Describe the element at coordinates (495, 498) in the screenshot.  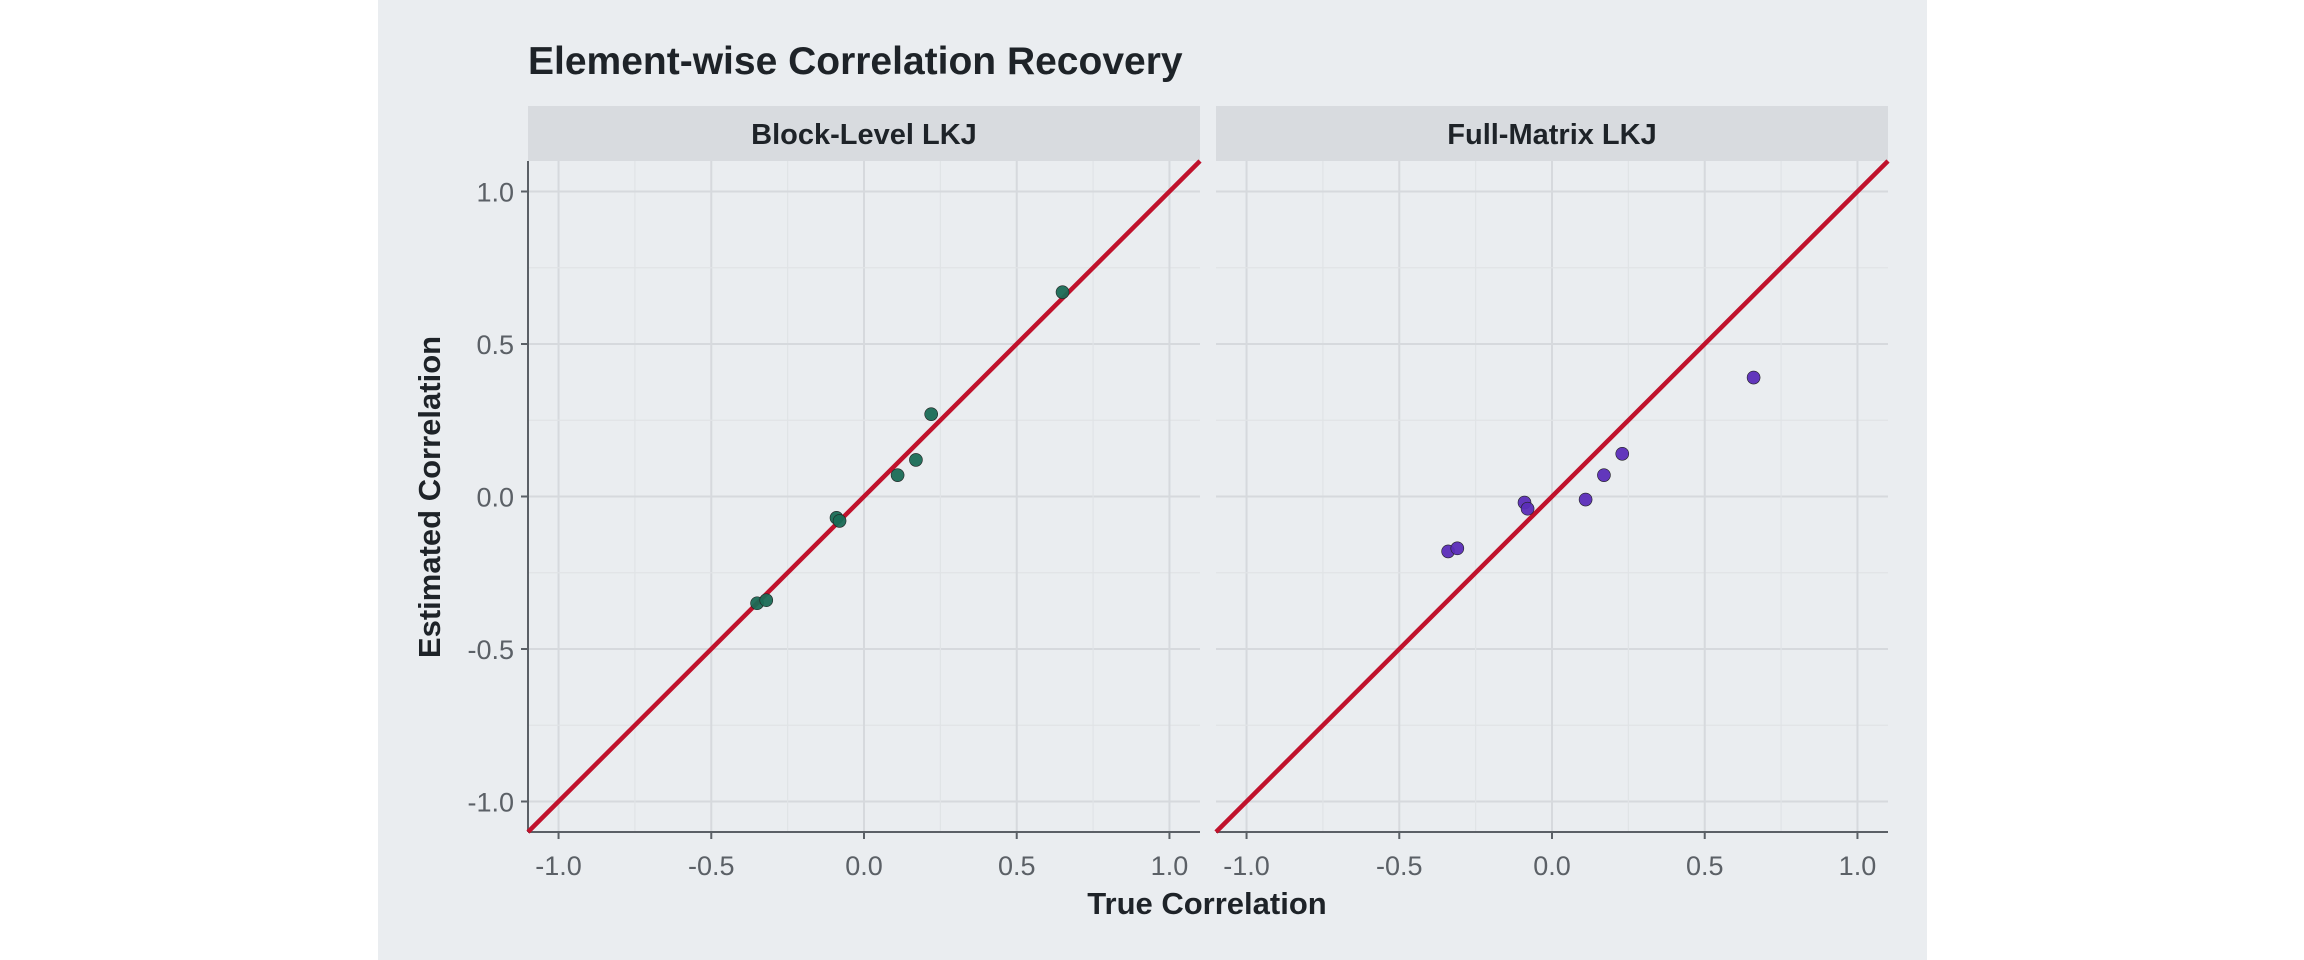
I see `y-tick-label: 0.0` at that location.